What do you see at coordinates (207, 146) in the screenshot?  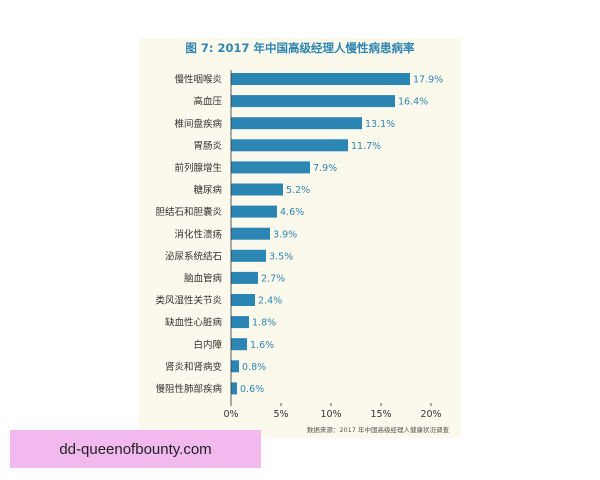 I see `category-label: 胃肠炎` at bounding box center [207, 146].